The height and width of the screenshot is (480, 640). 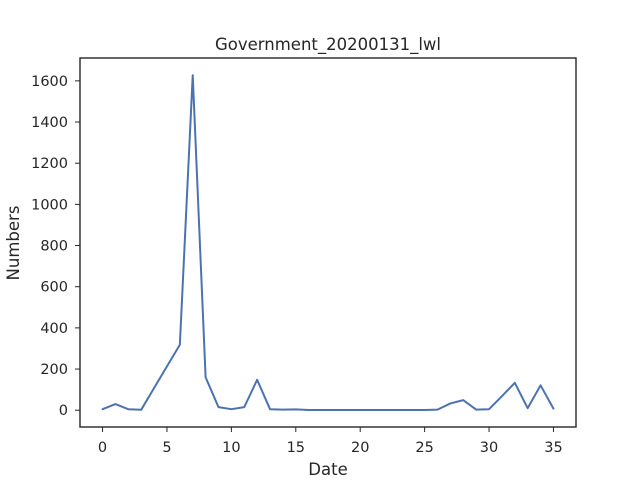 What do you see at coordinates (327, 469) in the screenshot?
I see `x-axis-label: Date` at bounding box center [327, 469].